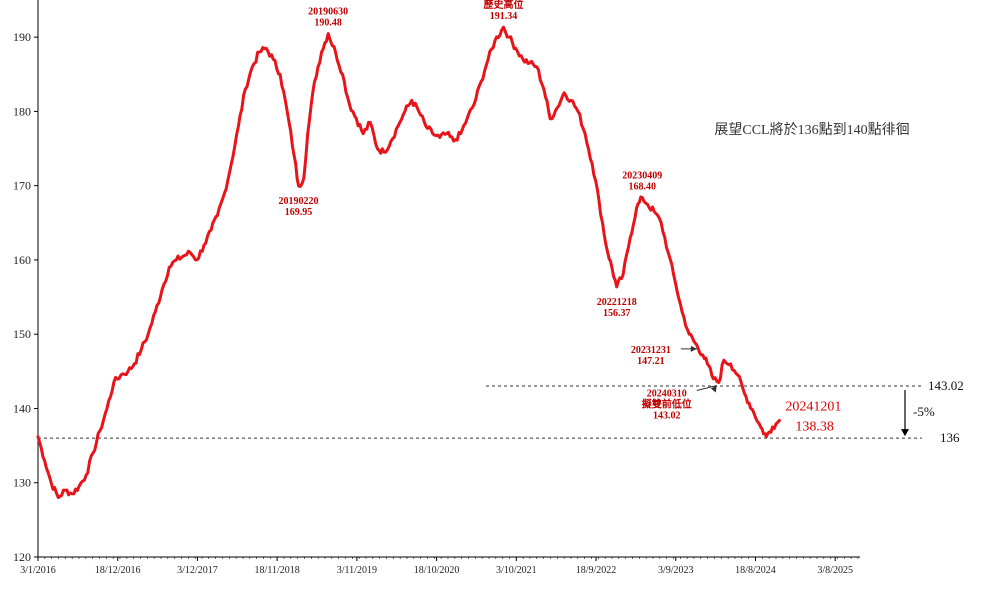 Image resolution: width=981 pixels, height=590 pixels. What do you see at coordinates (299, 212) in the screenshot?
I see `annotation-label: 169.95` at bounding box center [299, 212].